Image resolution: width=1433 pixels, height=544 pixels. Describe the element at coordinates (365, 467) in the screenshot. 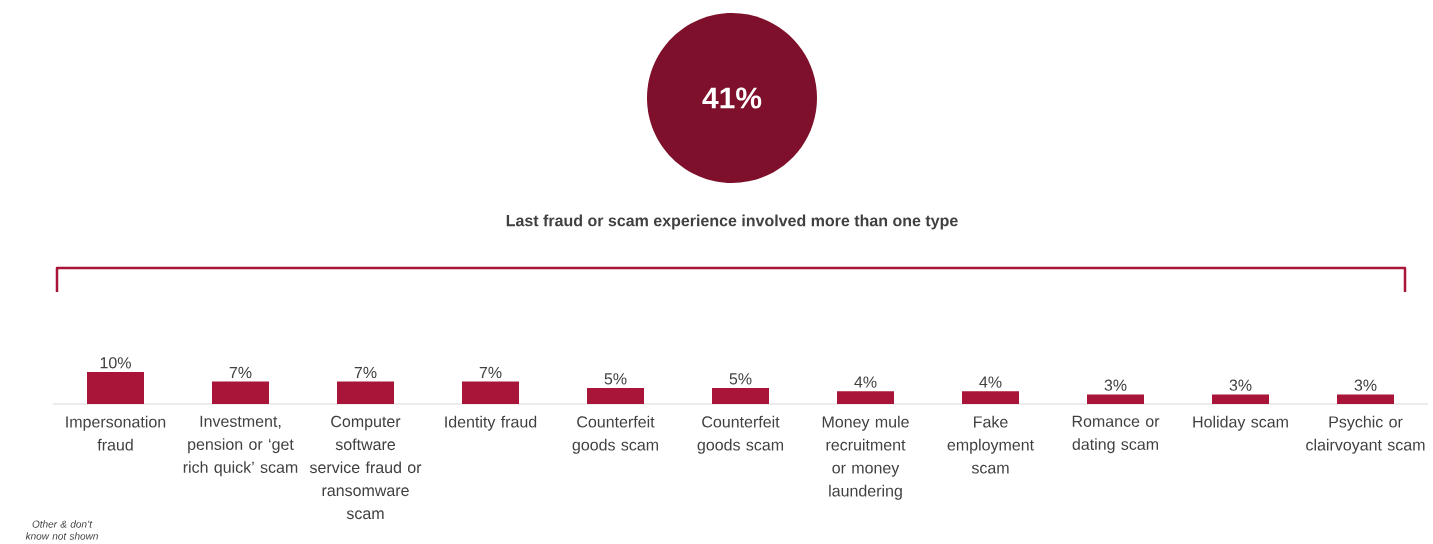

I see `x-tick-label: Computer software service fraud or ransomware scam` at that location.